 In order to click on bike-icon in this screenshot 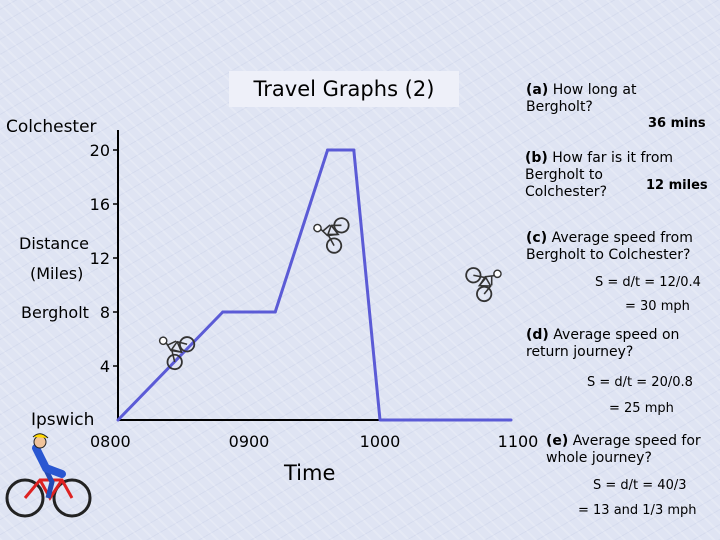, I will do `click(48, 475)`.